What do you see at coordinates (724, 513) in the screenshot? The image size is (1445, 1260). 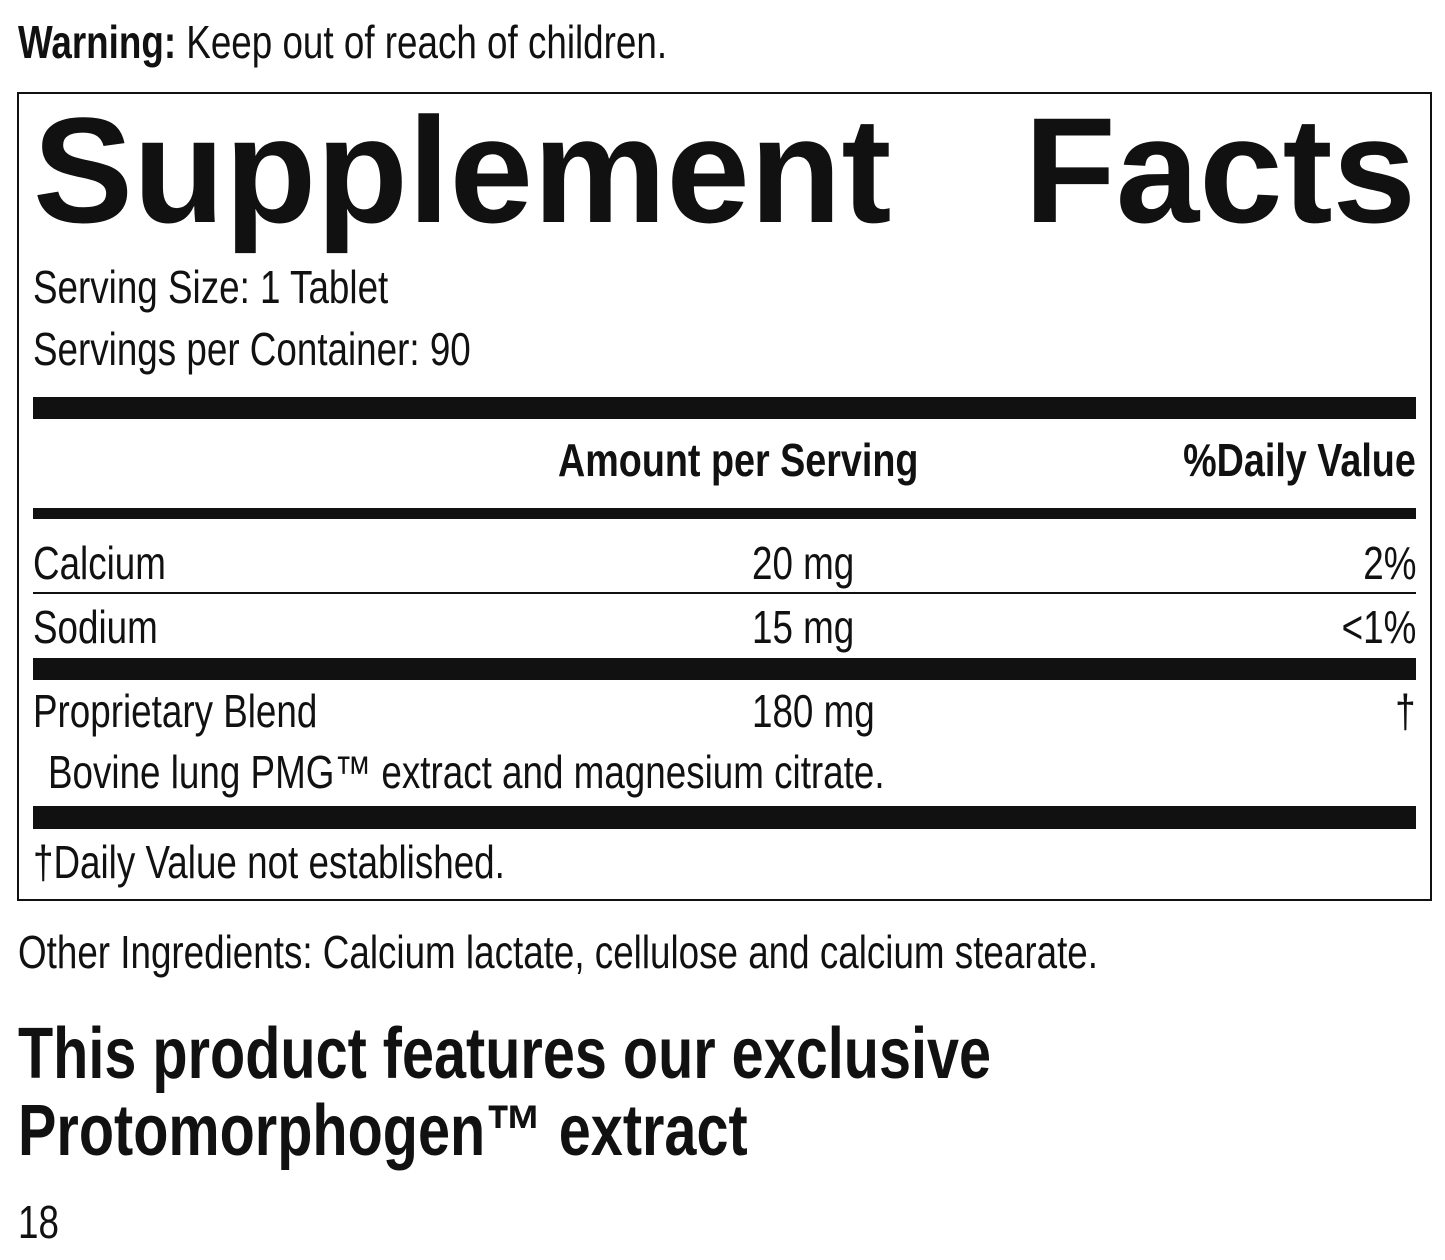 I see `rule-medium` at bounding box center [724, 513].